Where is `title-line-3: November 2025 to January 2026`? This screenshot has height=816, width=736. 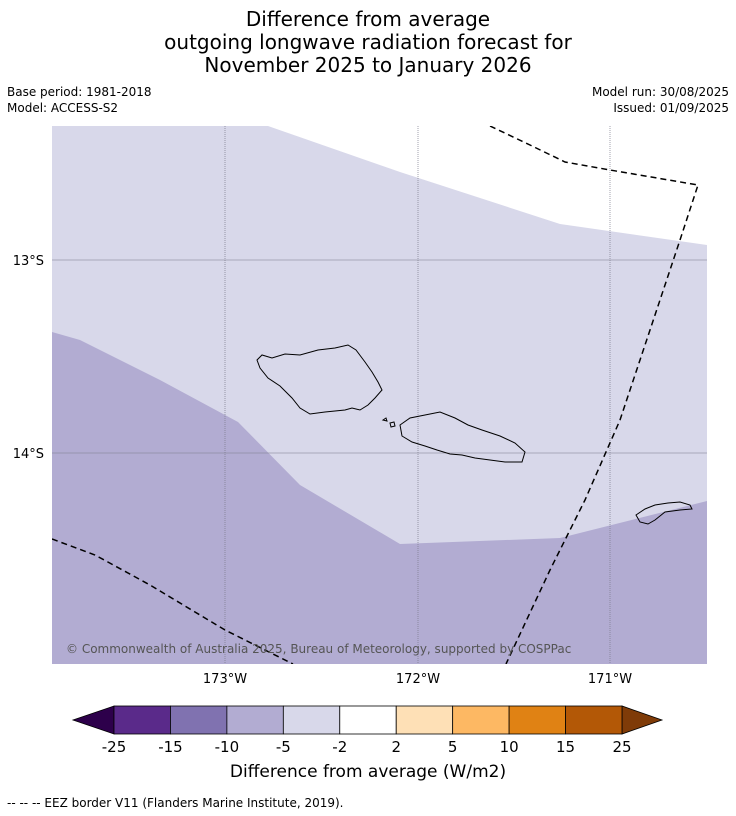 title-line-3: November 2025 to January 2026 is located at coordinates (368, 65).